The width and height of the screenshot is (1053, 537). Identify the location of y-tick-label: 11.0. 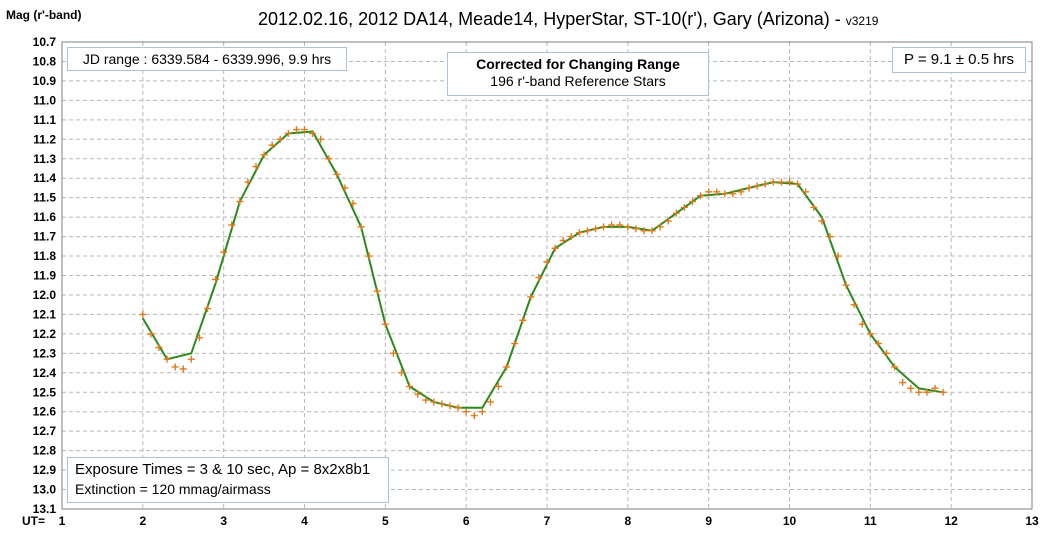
(44, 100).